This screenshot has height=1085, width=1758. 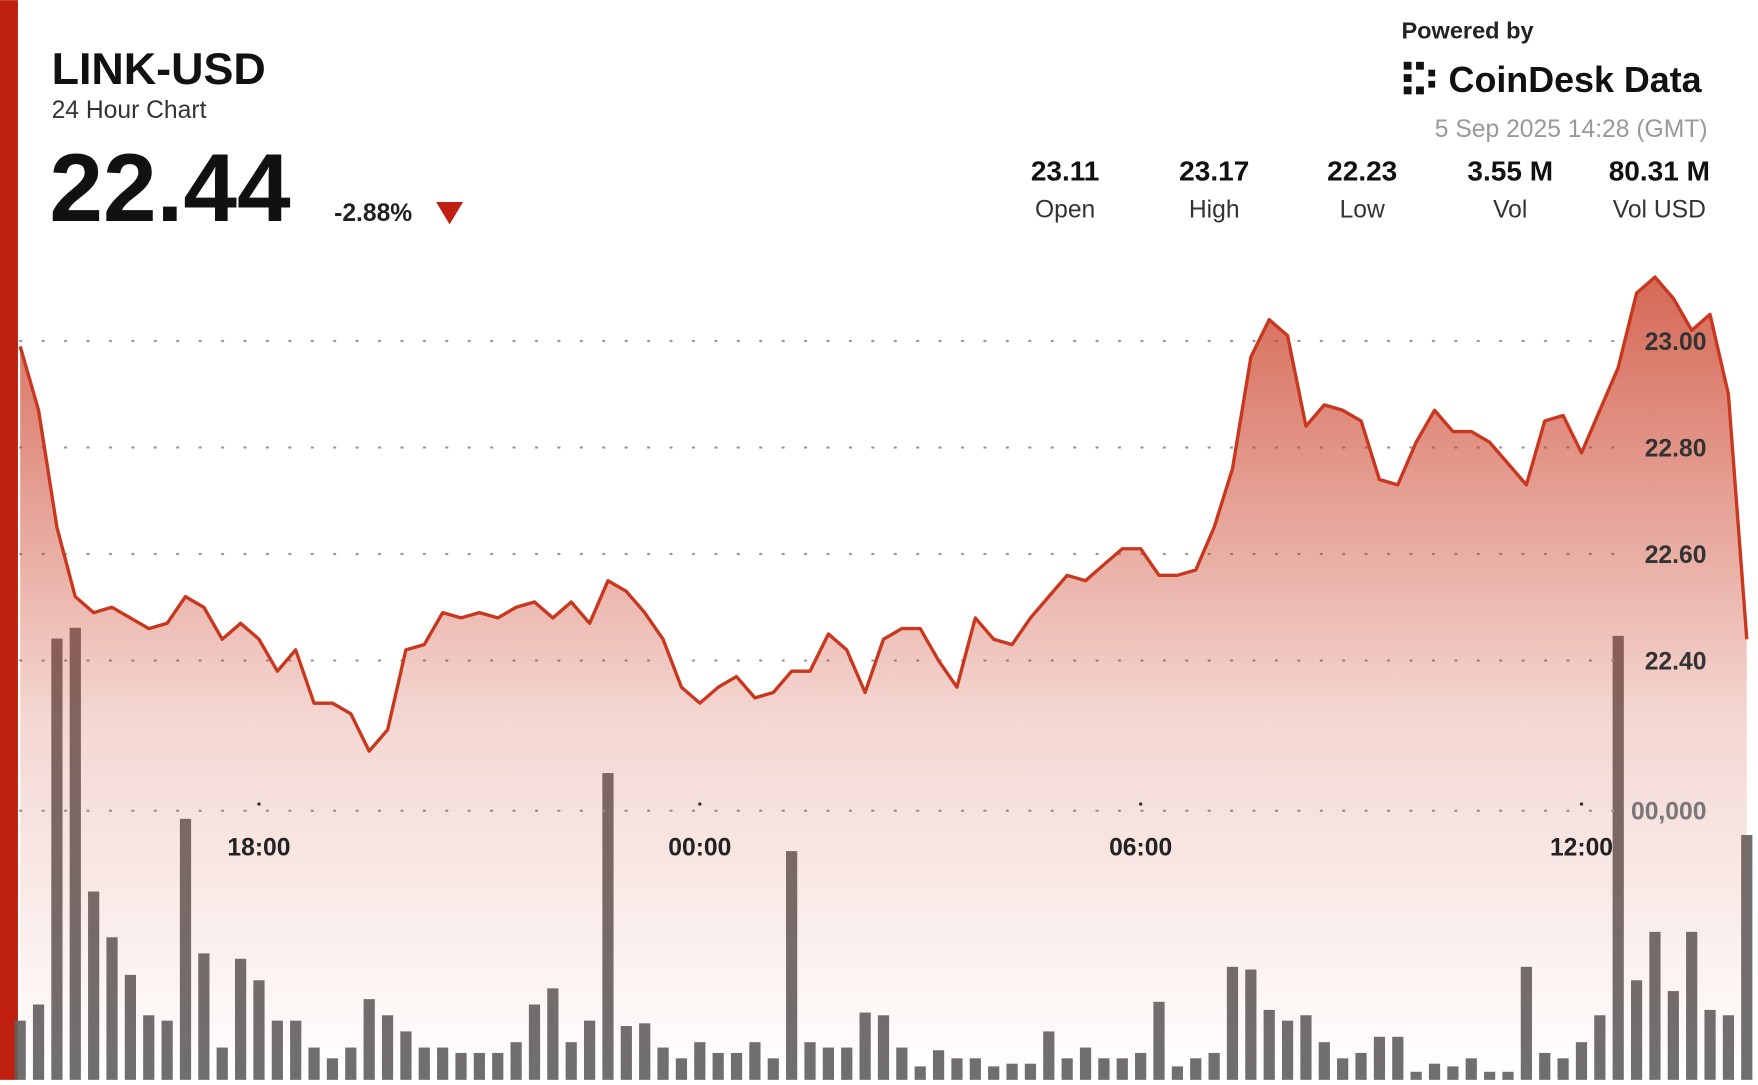 I want to click on stat-value: 23.11, so click(x=1065, y=171).